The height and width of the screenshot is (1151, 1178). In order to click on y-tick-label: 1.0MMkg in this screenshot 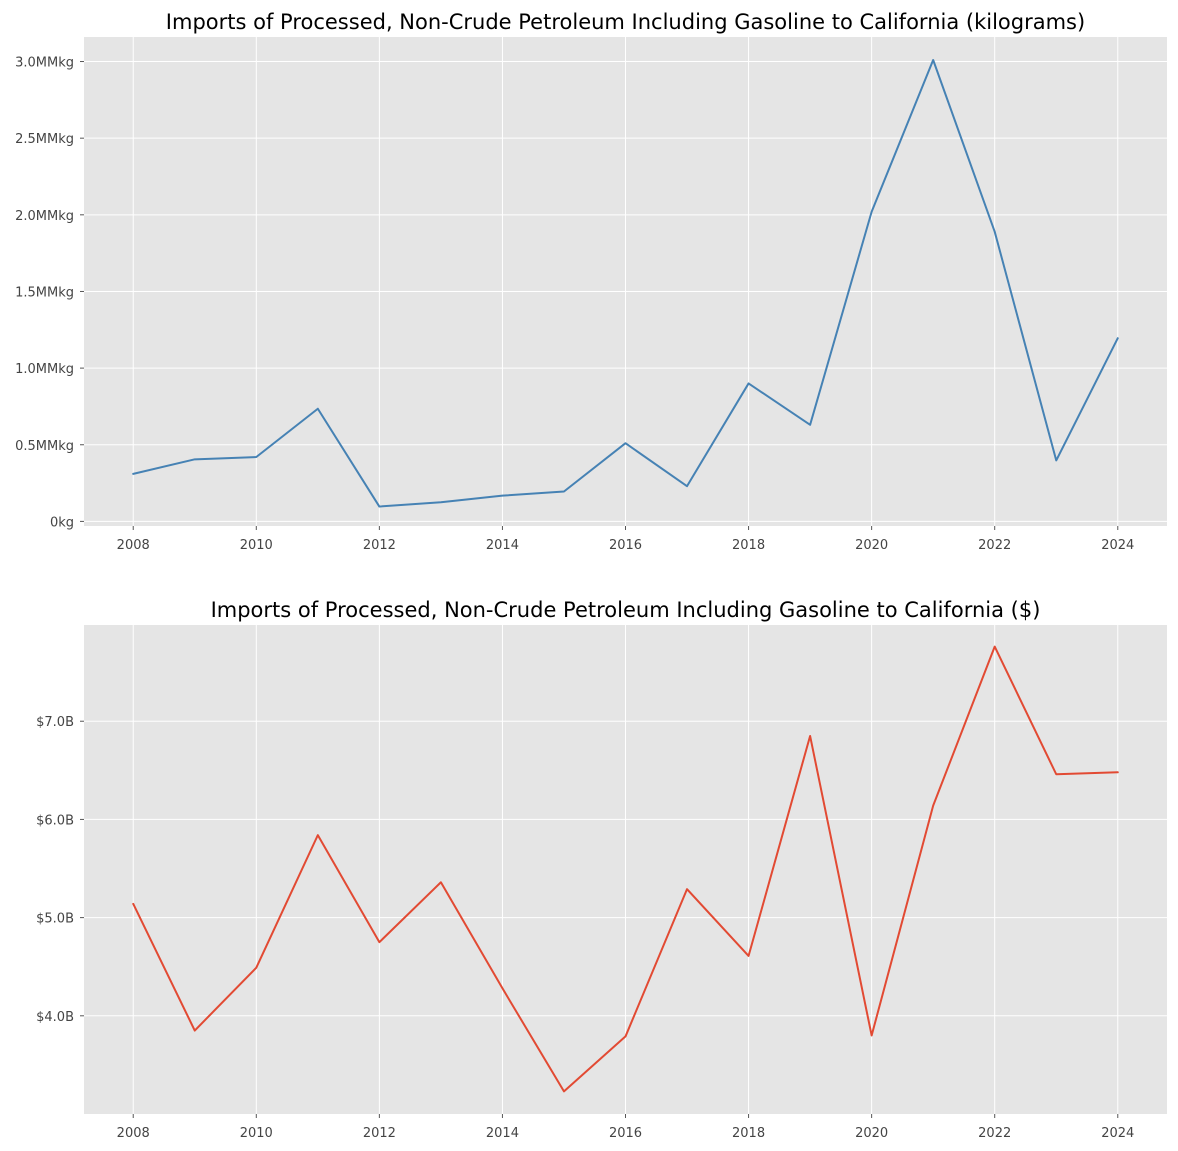, I will do `click(44, 369)`.